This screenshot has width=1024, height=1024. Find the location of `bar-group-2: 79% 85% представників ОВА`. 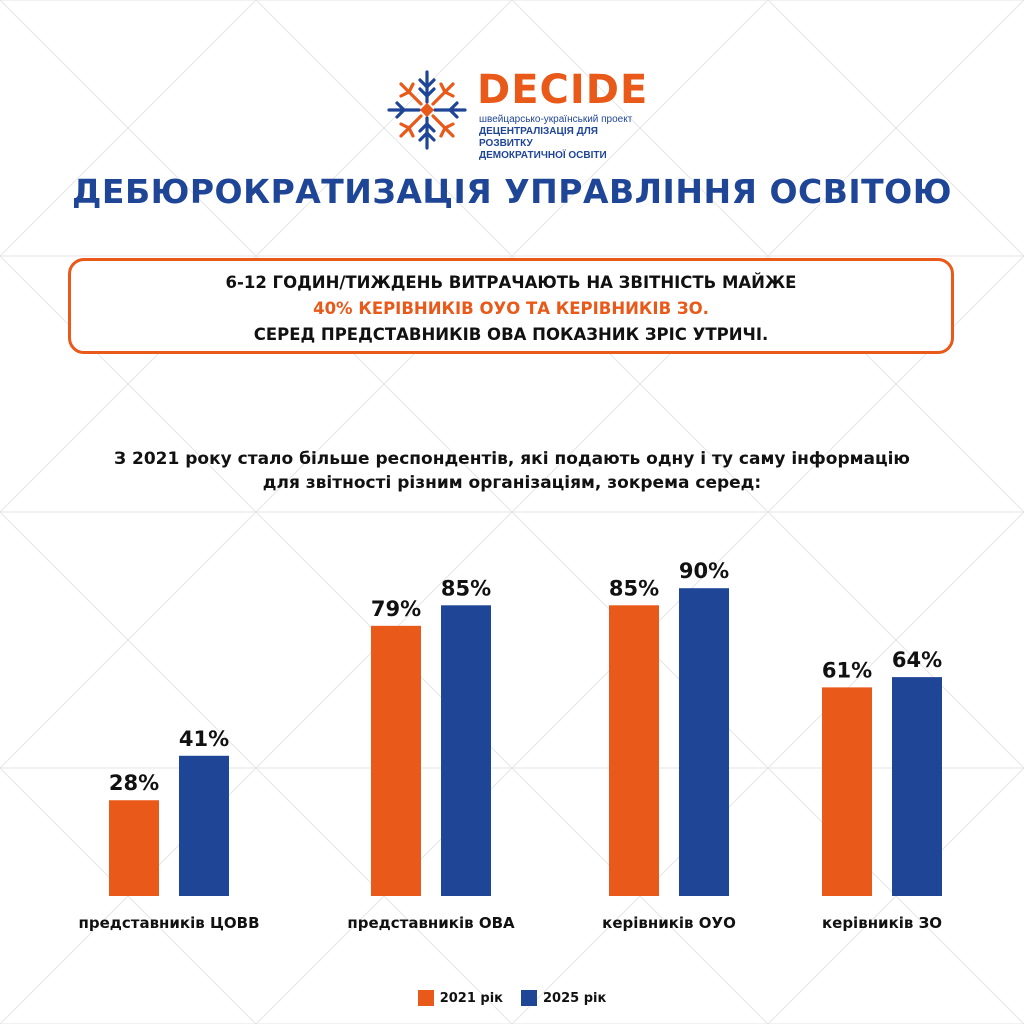

bar-group-2: 79% 85% представників ОВА is located at coordinates (431, 754).